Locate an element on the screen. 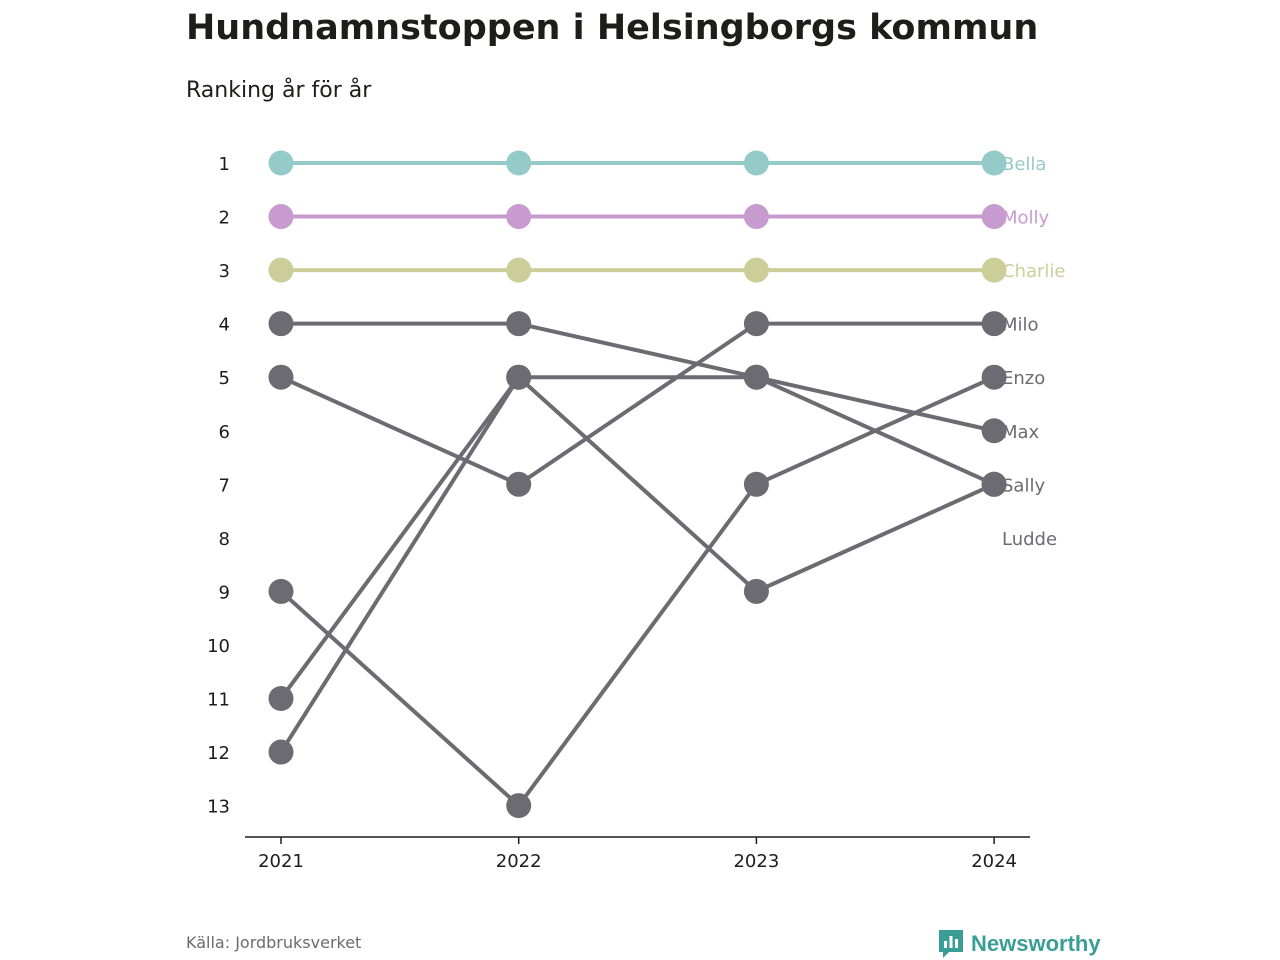 The width and height of the screenshot is (1280, 960). series-line-max is located at coordinates (638, 377).